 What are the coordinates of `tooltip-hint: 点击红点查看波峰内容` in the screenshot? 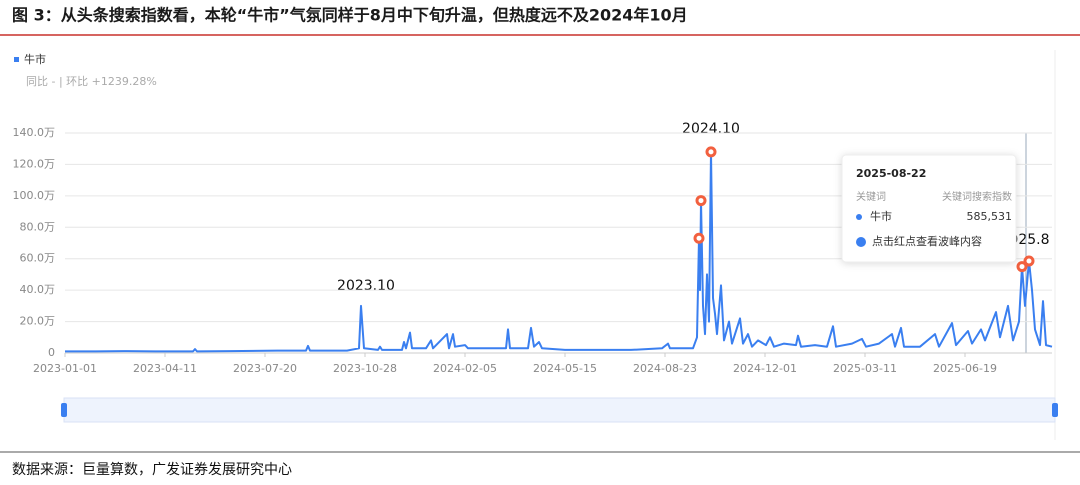 It's located at (927, 241).